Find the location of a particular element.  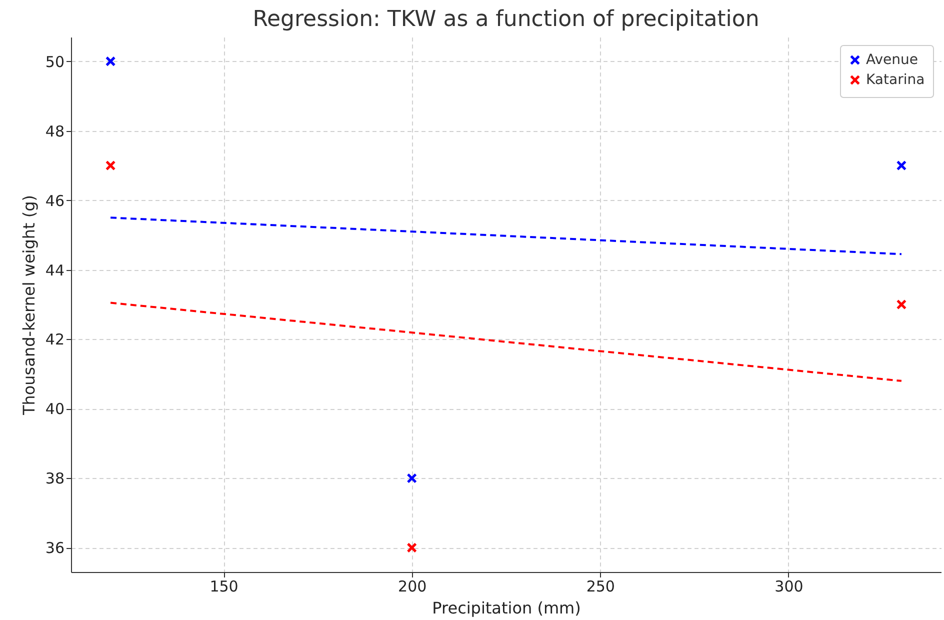

y-tick-label: 36 is located at coordinates (54, 548).